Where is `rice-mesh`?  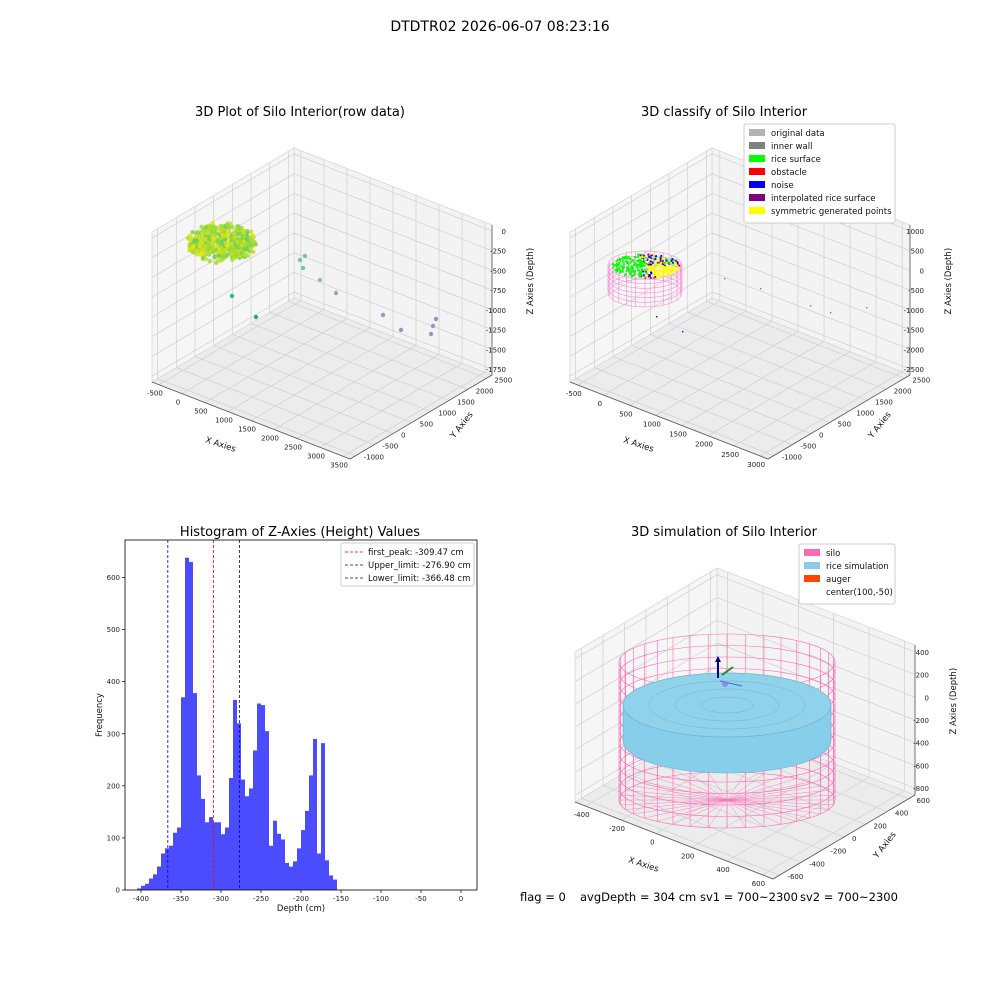
rice-mesh is located at coordinates (727, 705).